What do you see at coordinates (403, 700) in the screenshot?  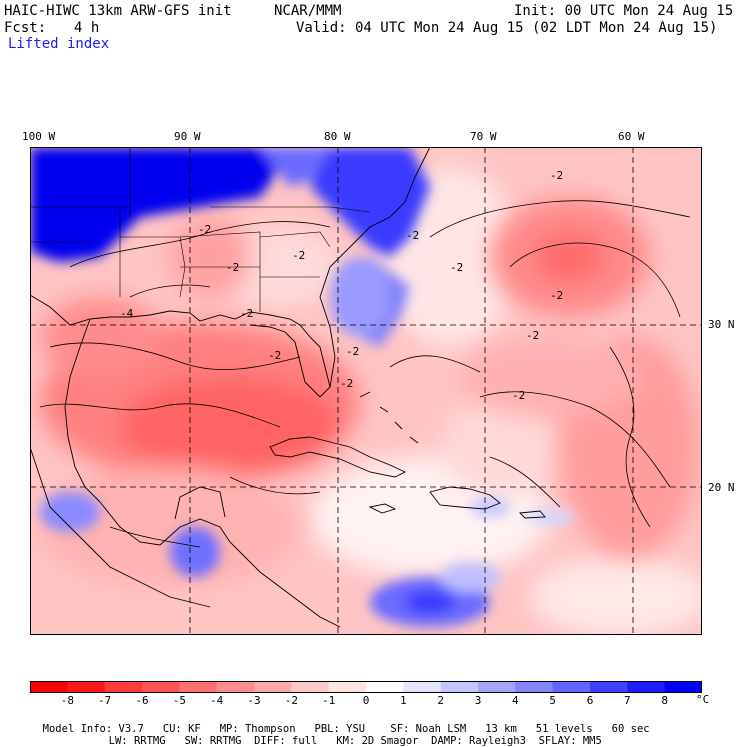 I see `legend-tick-label: 1` at bounding box center [403, 700].